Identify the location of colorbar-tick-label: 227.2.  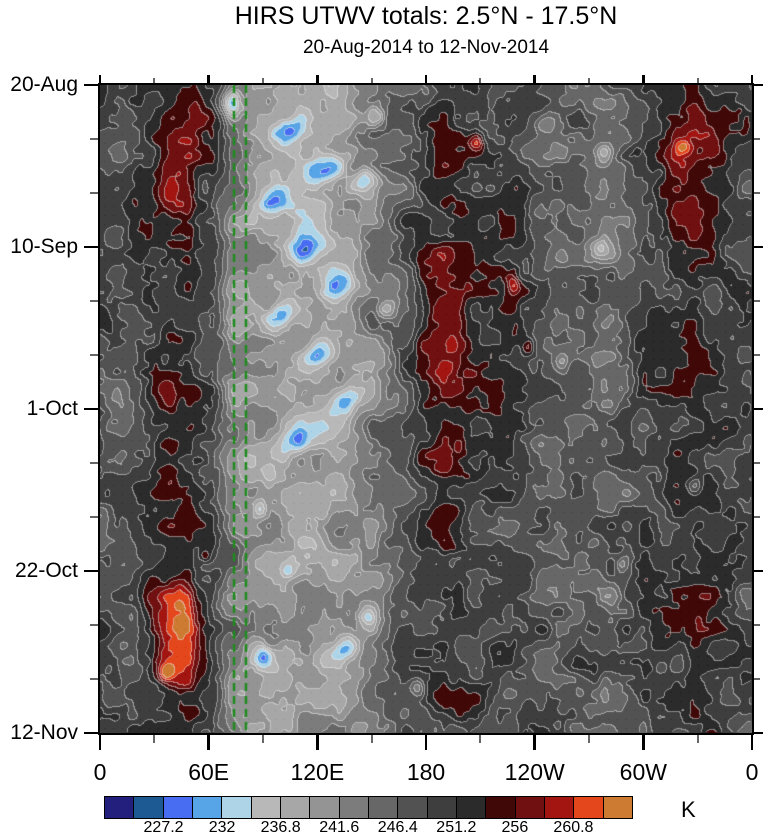
(163, 826).